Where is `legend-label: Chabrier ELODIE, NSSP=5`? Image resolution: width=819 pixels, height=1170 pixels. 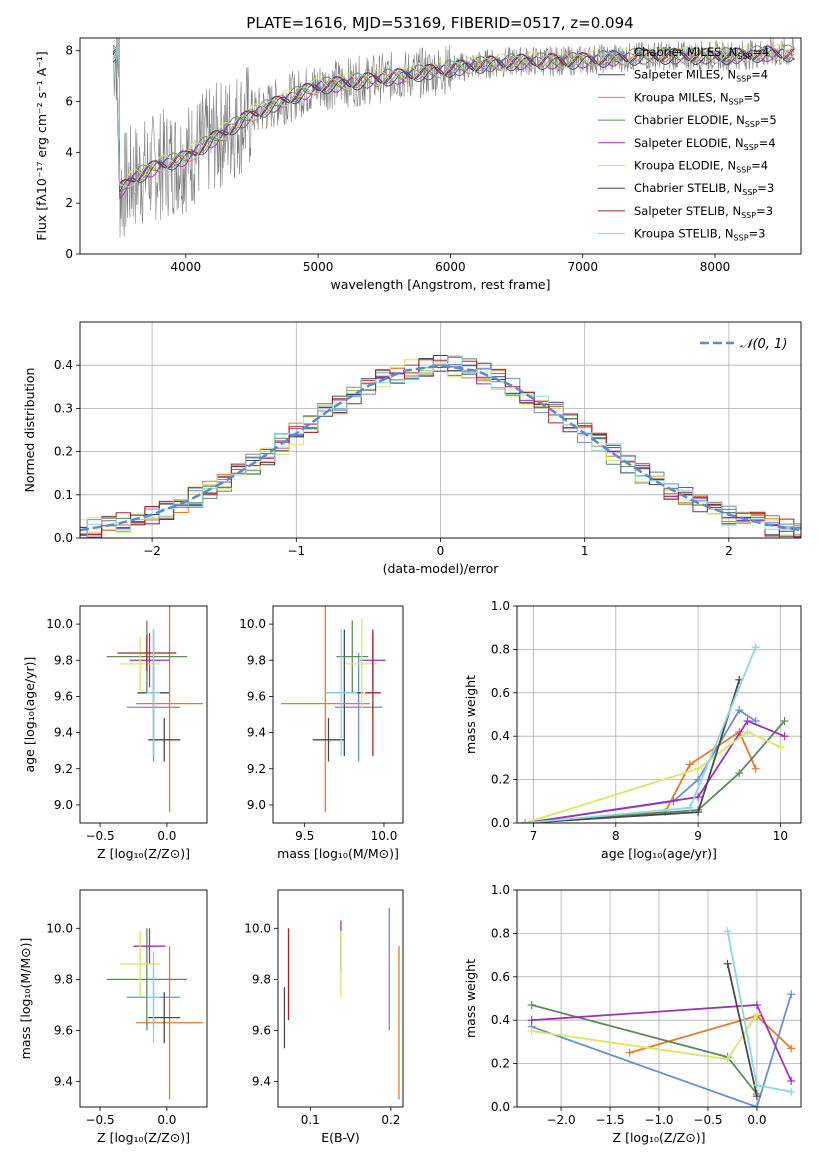 legend-label: Chabrier ELODIE, NSSP=5 is located at coordinates (705, 121).